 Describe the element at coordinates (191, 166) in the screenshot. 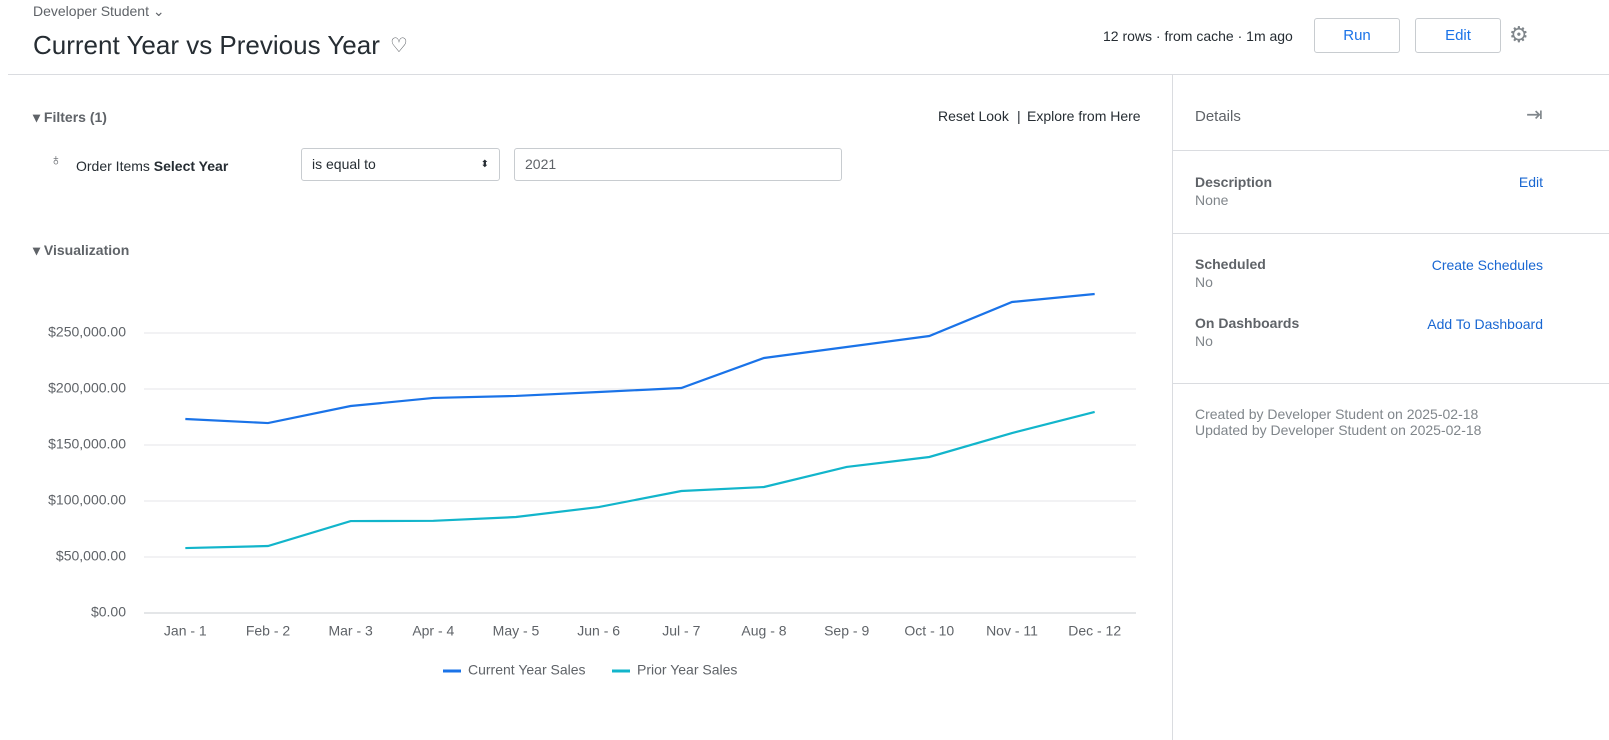

I see `filter-name: Select Year` at that location.